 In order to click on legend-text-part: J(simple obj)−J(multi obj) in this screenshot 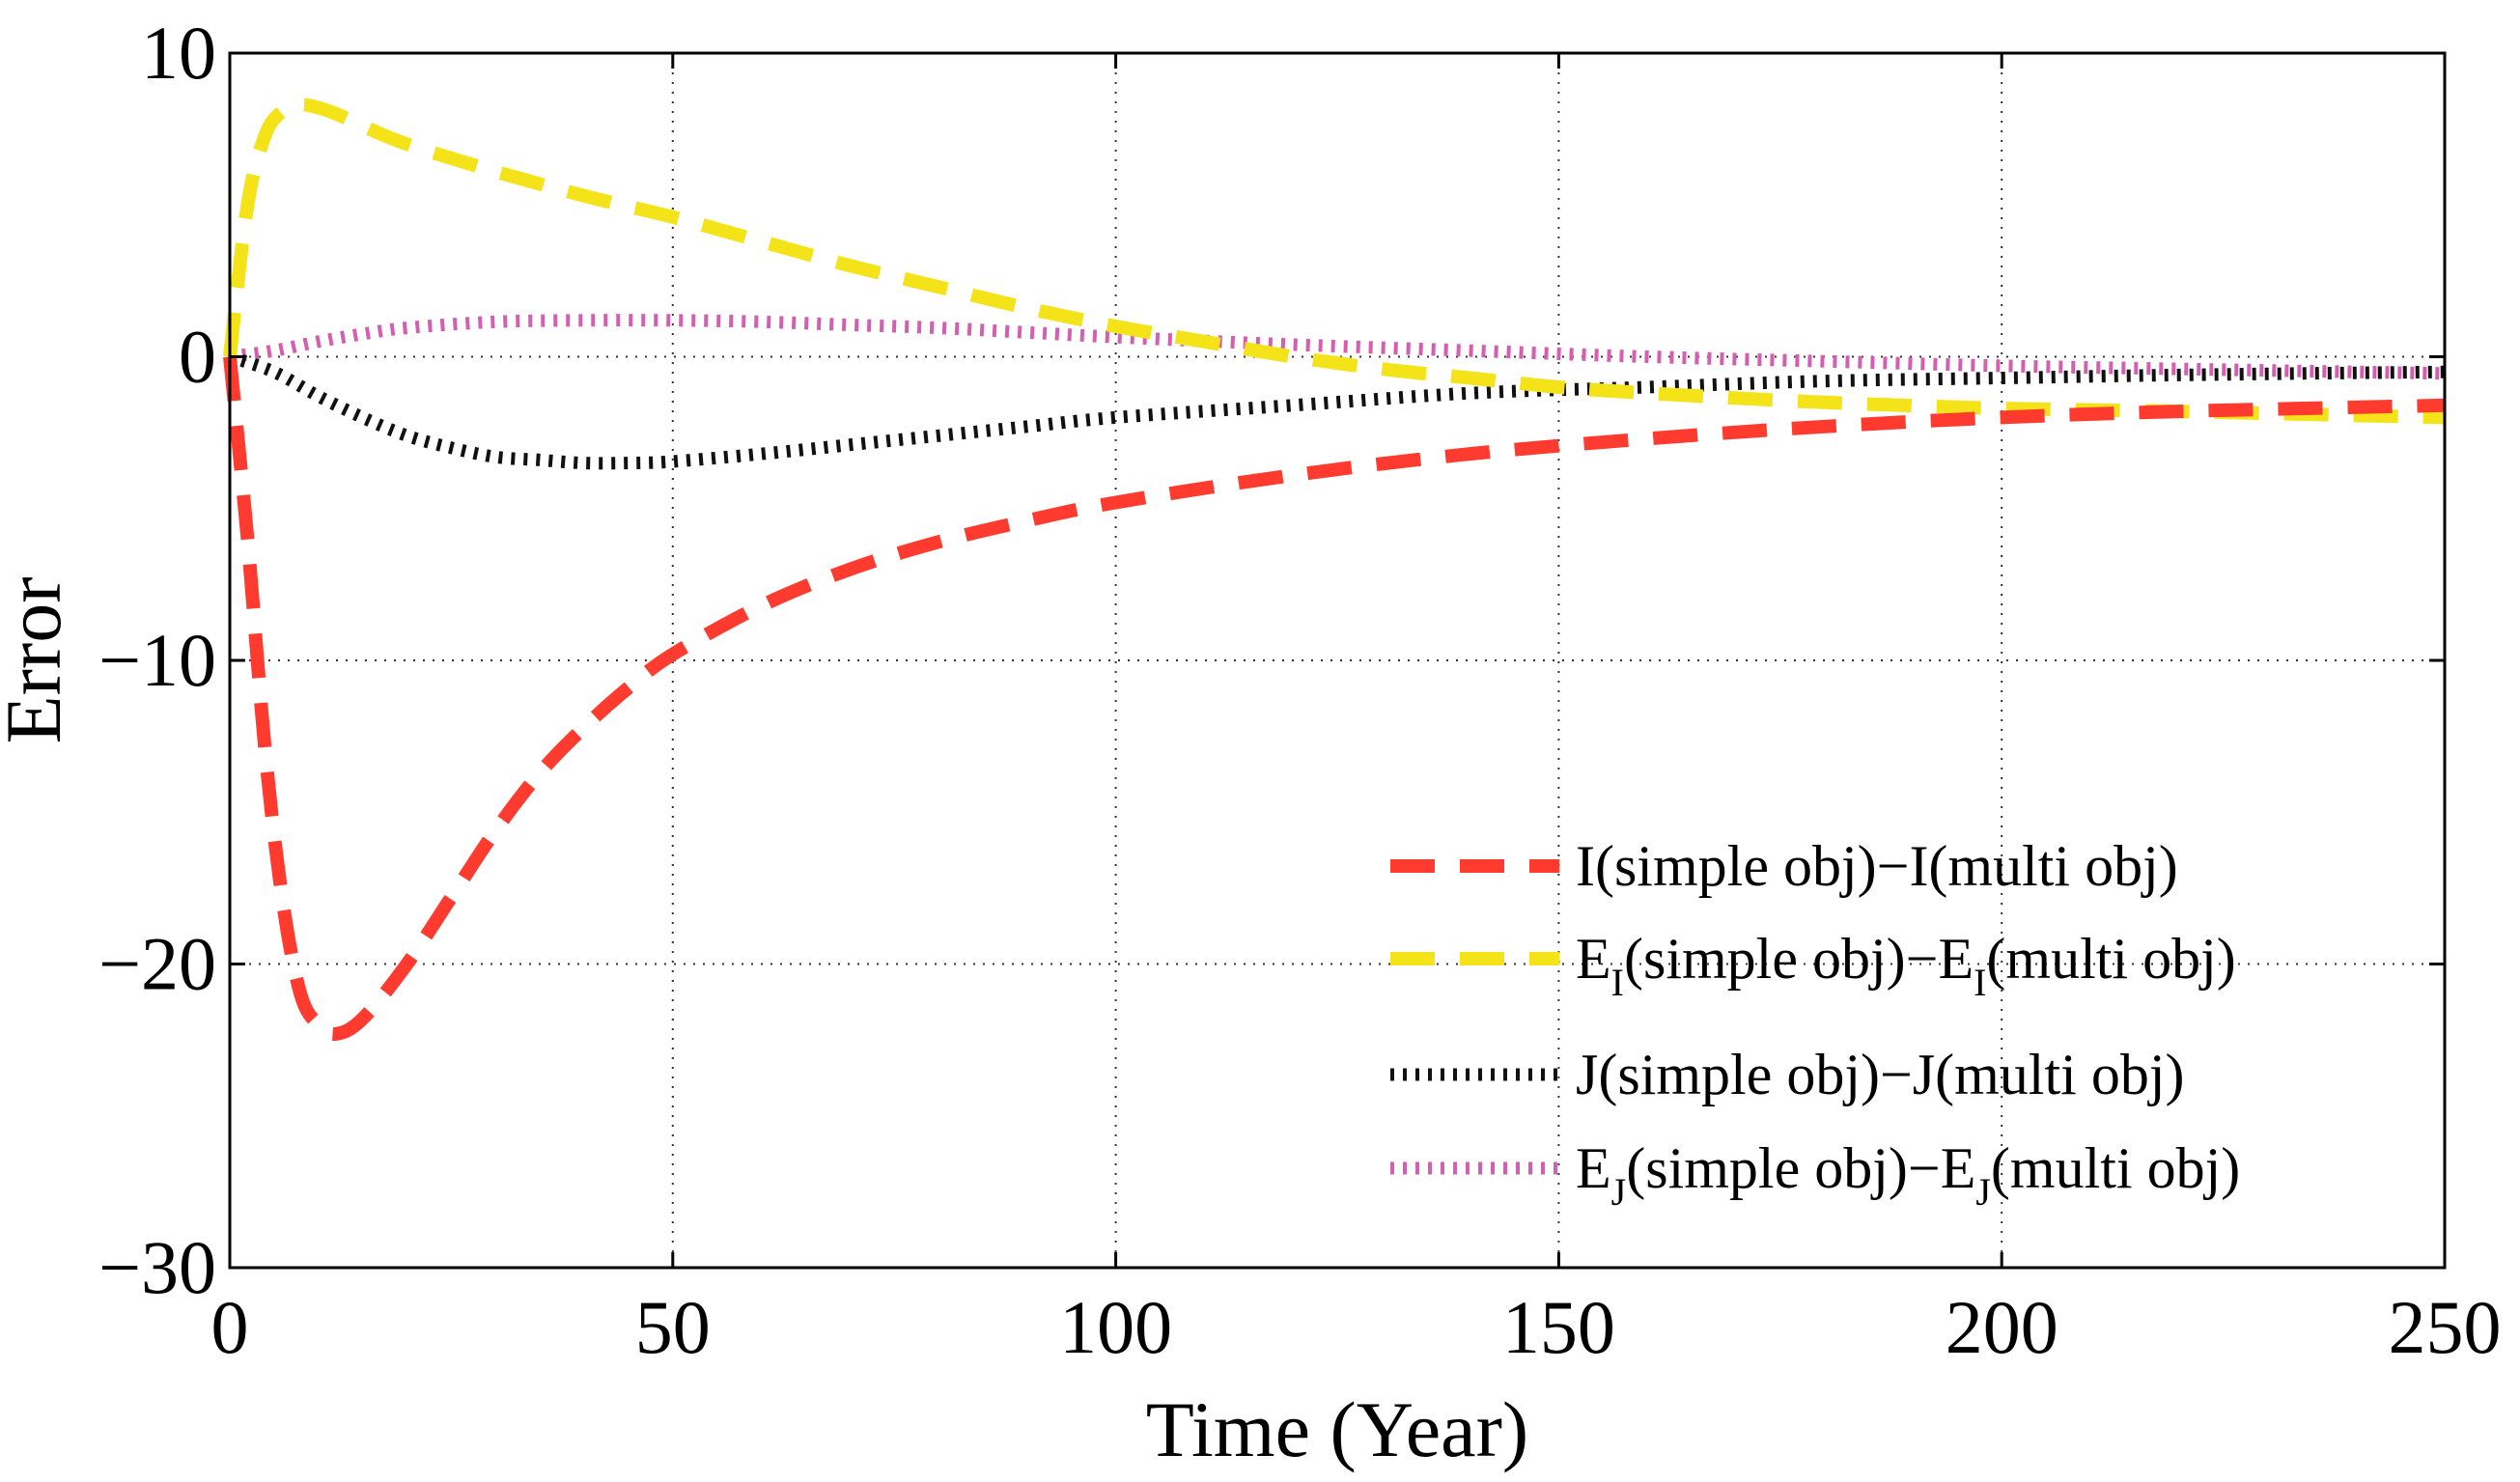, I will do `click(1880, 1074)`.